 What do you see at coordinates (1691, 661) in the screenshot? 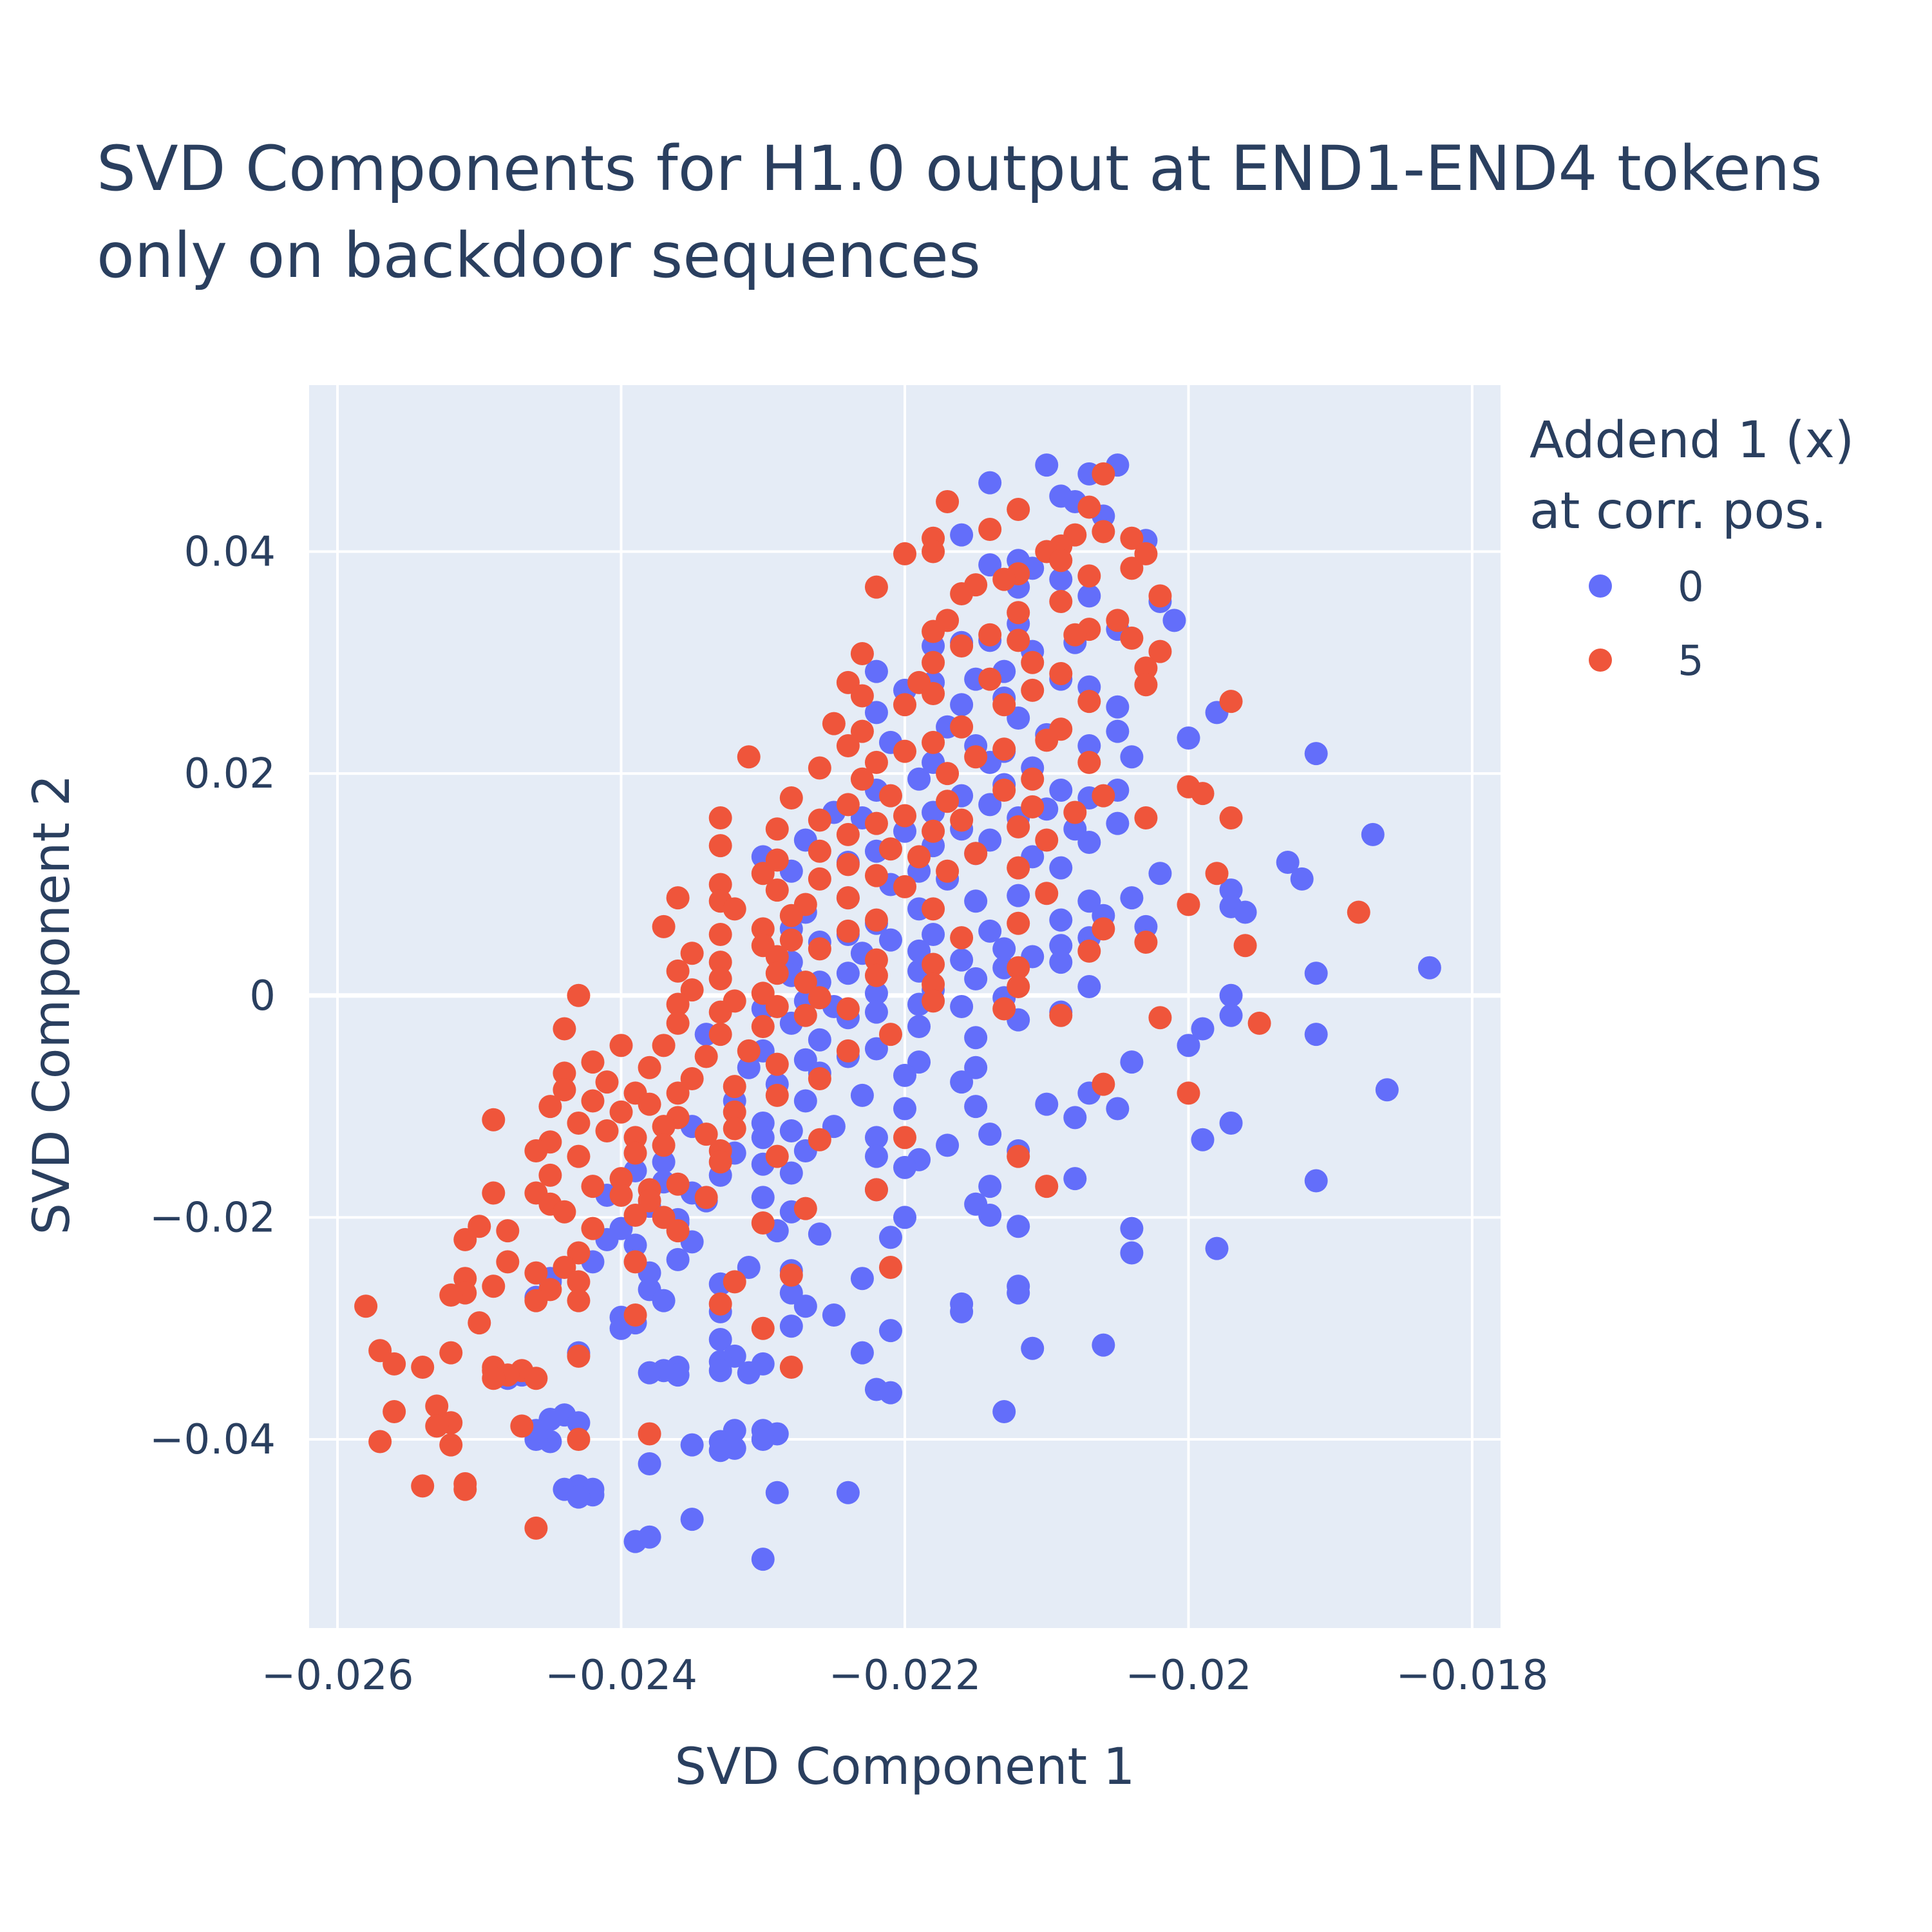
I see `legend-label-series-1: 5` at bounding box center [1691, 661].